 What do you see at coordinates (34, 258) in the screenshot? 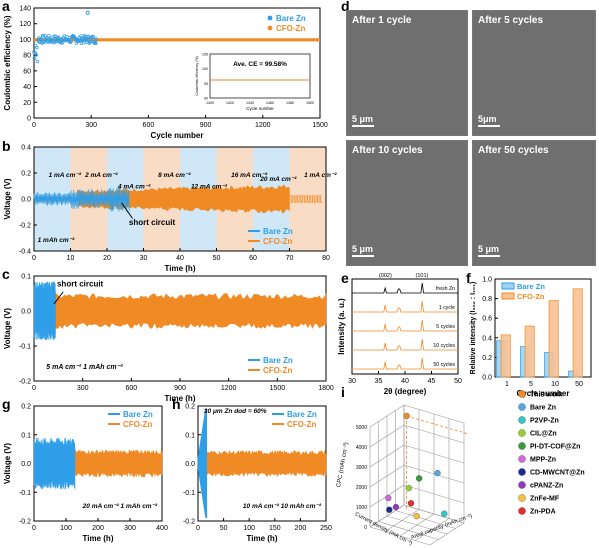
I see `b-x-tick-label: 0` at bounding box center [34, 258].